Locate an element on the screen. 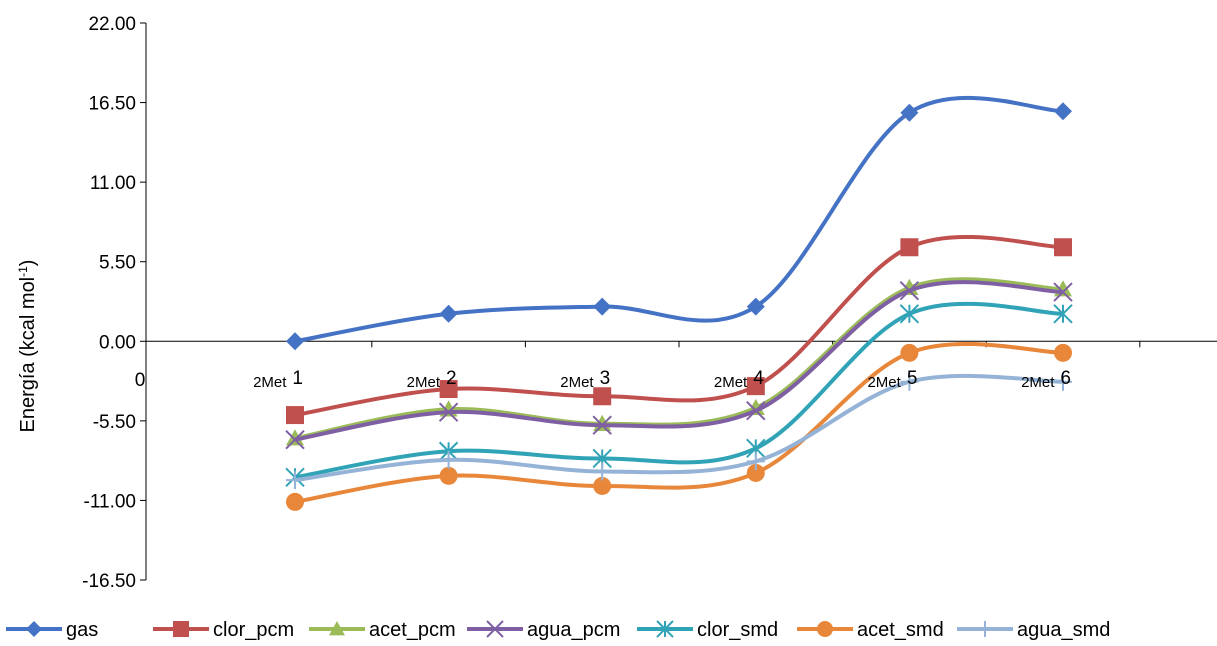 The image size is (1217, 646). legend-item-gas: gas is located at coordinates (52, 630).